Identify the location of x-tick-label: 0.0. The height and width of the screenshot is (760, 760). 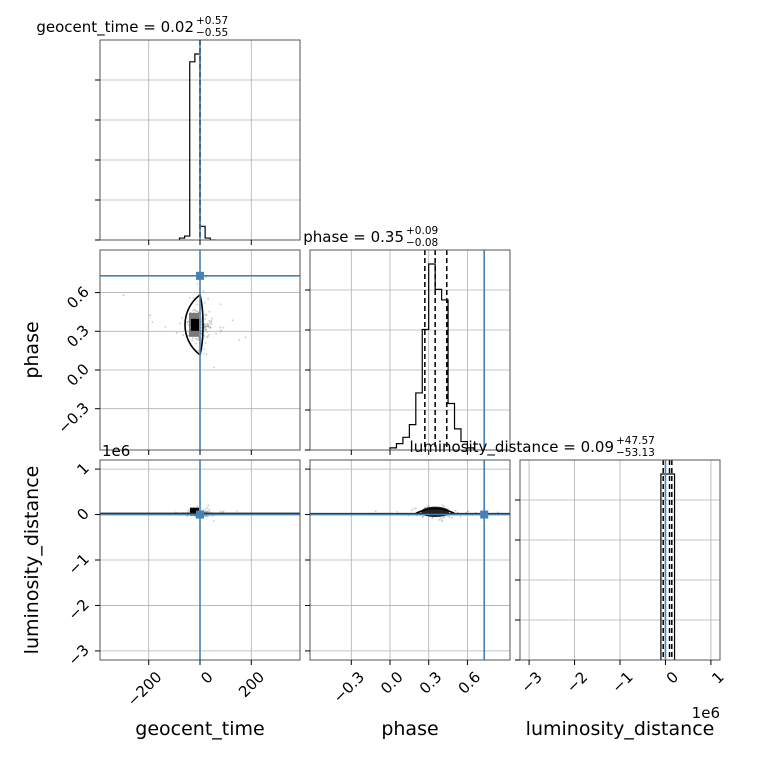
(392, 683).